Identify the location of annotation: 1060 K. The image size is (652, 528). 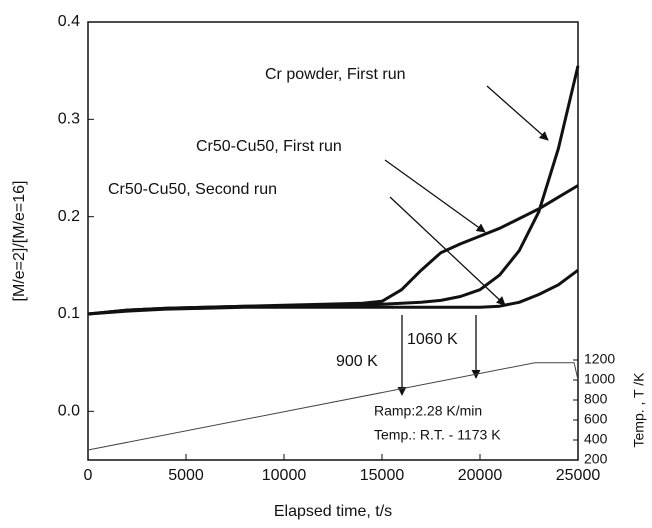
(432, 339).